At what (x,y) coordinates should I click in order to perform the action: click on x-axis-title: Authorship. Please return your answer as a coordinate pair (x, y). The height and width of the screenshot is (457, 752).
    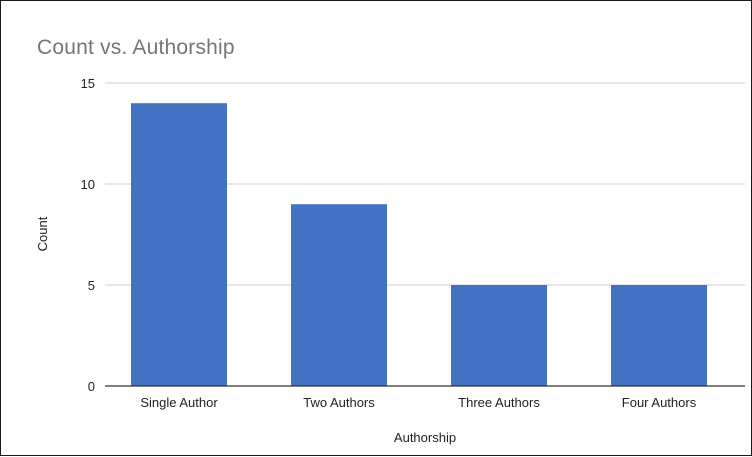
    Looking at the image, I should click on (425, 437).